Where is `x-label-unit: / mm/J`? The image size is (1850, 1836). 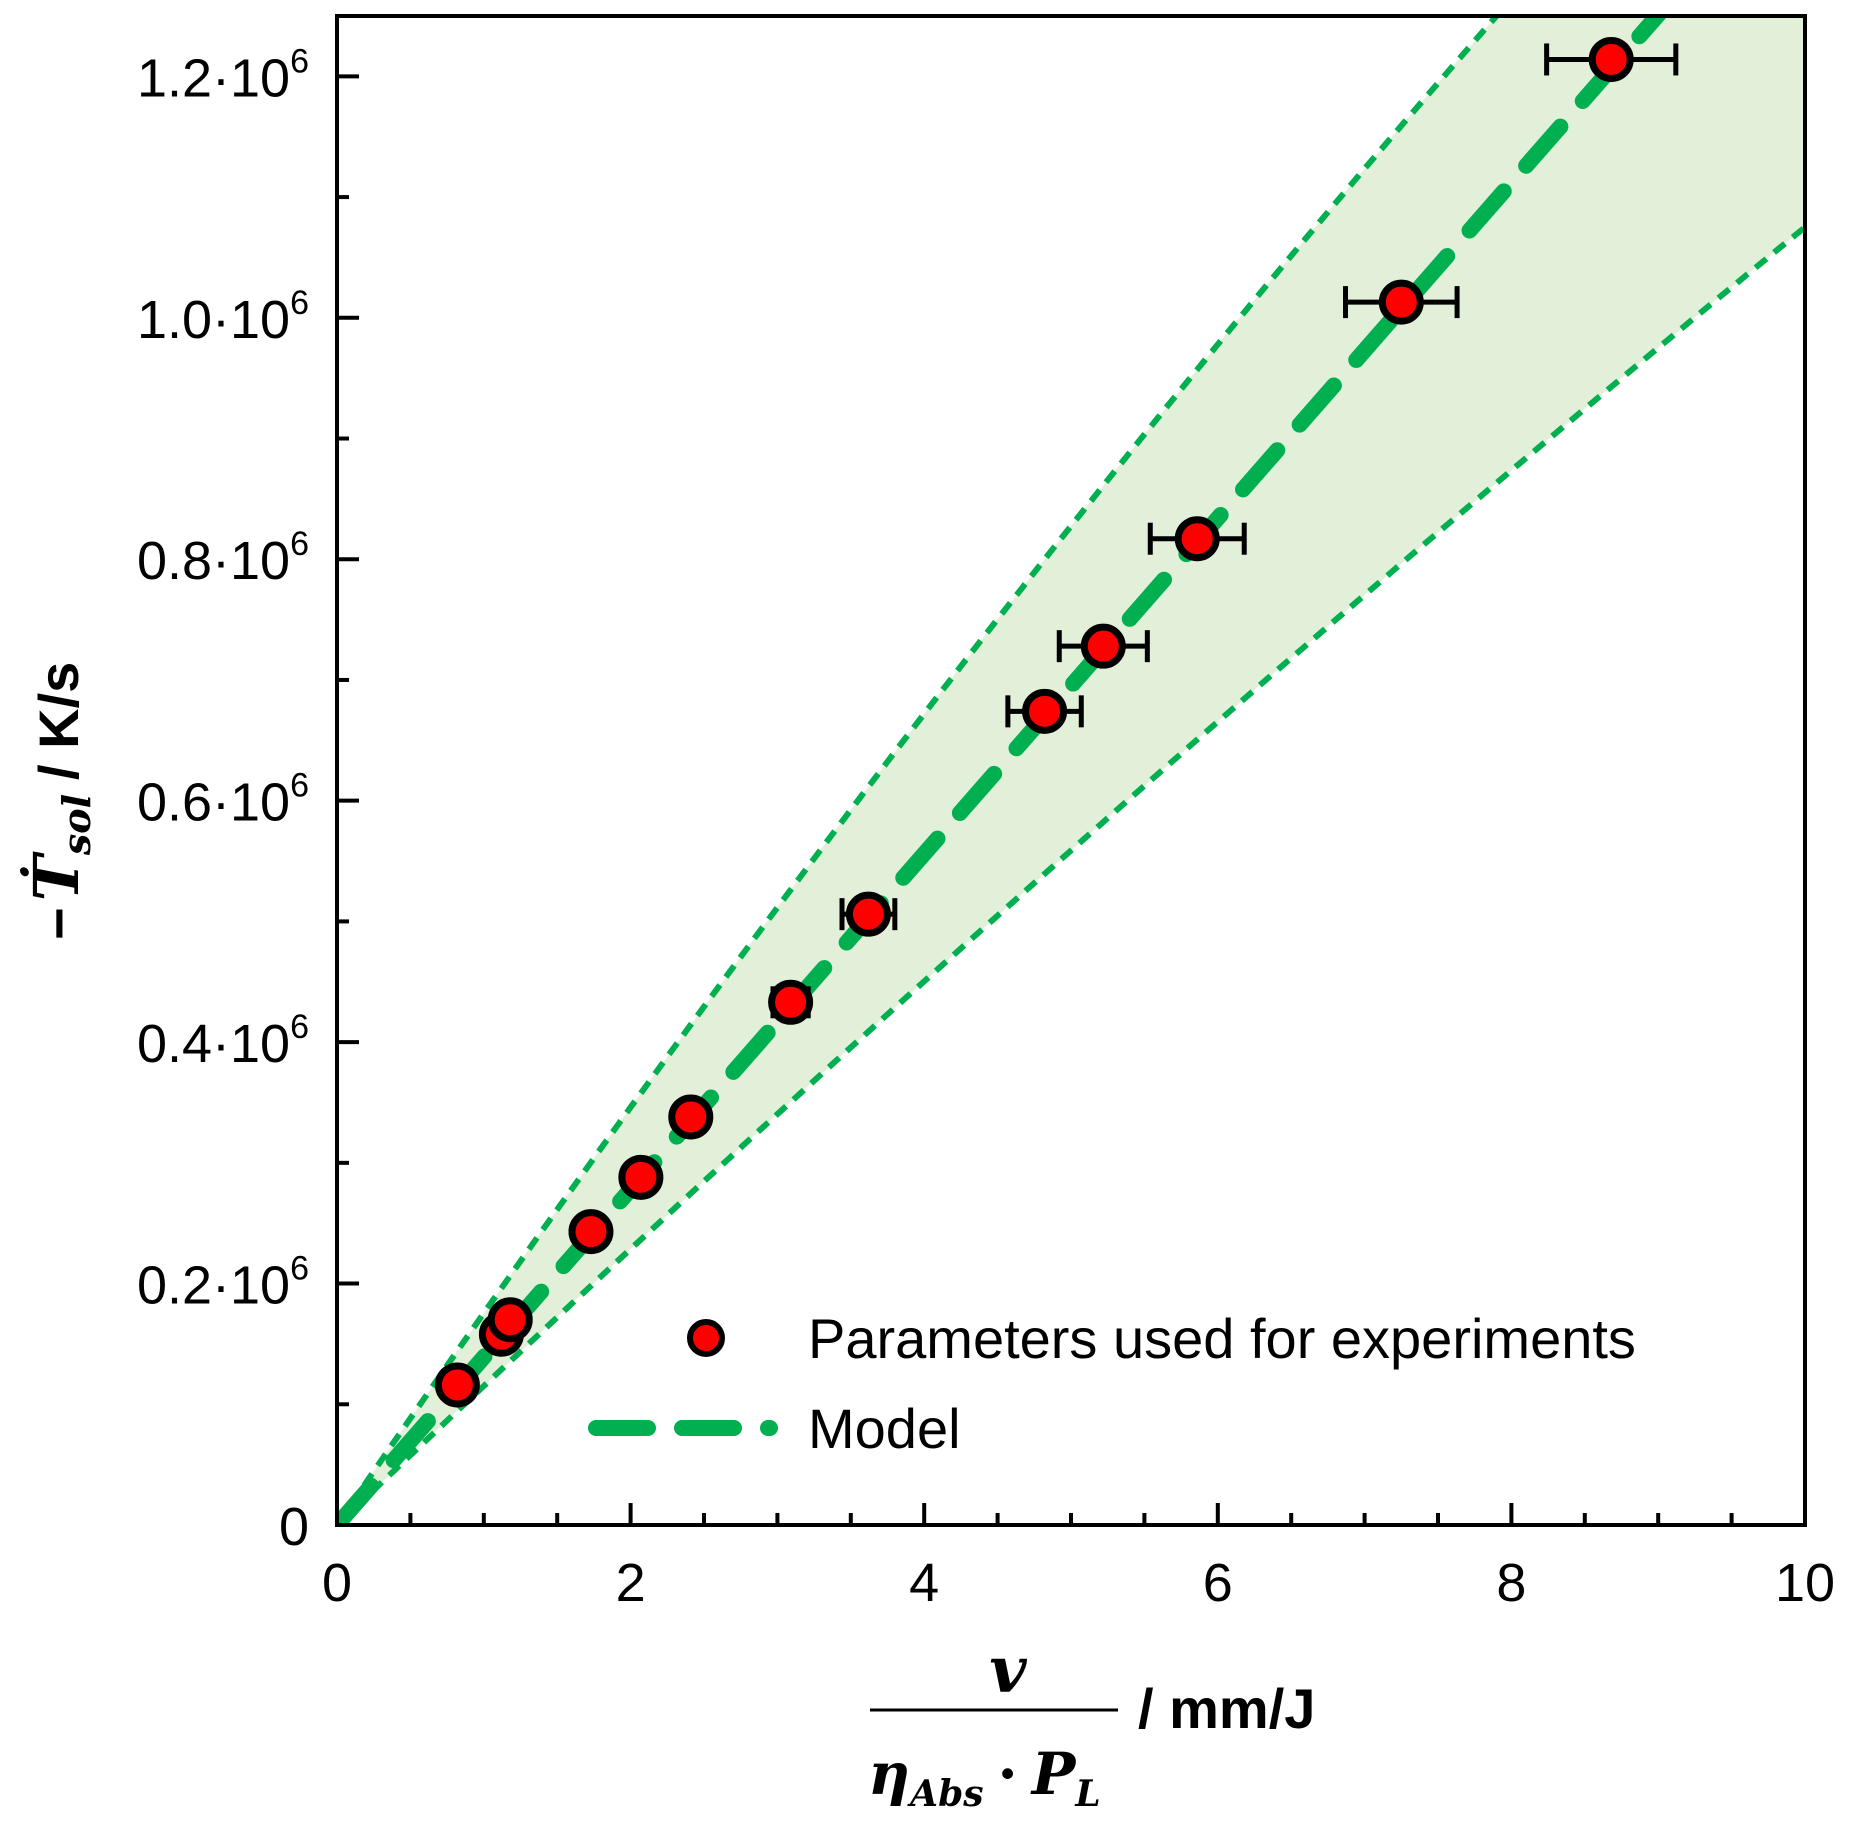 x-label-unit: / mm/J is located at coordinates (1226, 1708).